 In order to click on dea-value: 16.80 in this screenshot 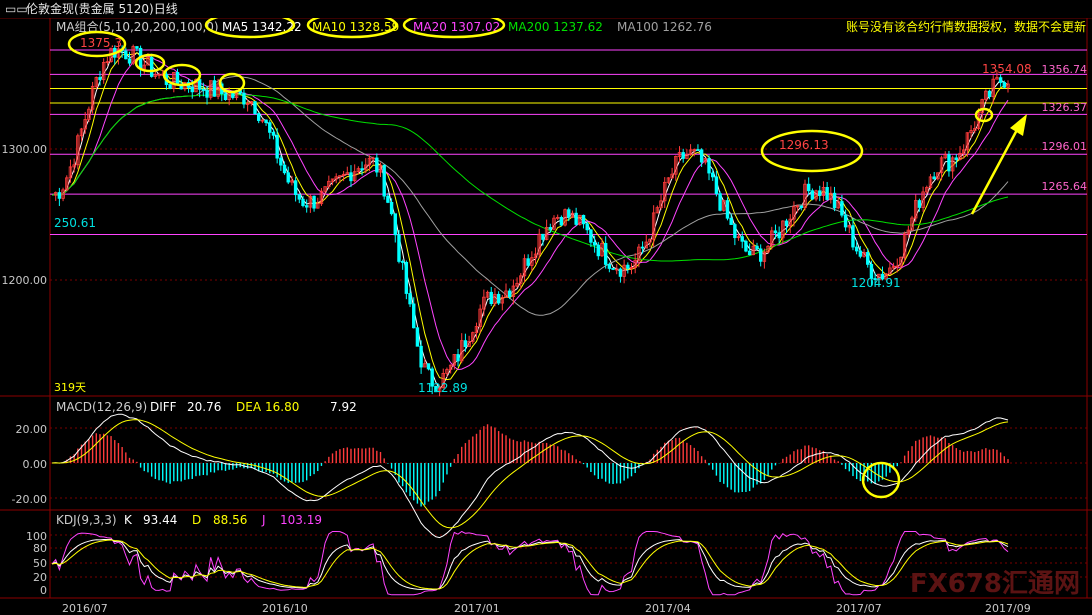, I will do `click(282, 407)`.